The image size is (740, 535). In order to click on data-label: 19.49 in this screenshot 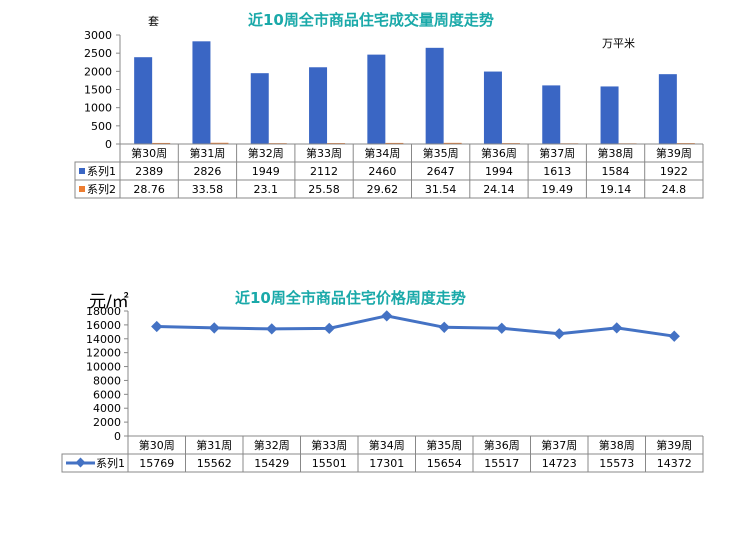, I will do `click(558, 189)`.